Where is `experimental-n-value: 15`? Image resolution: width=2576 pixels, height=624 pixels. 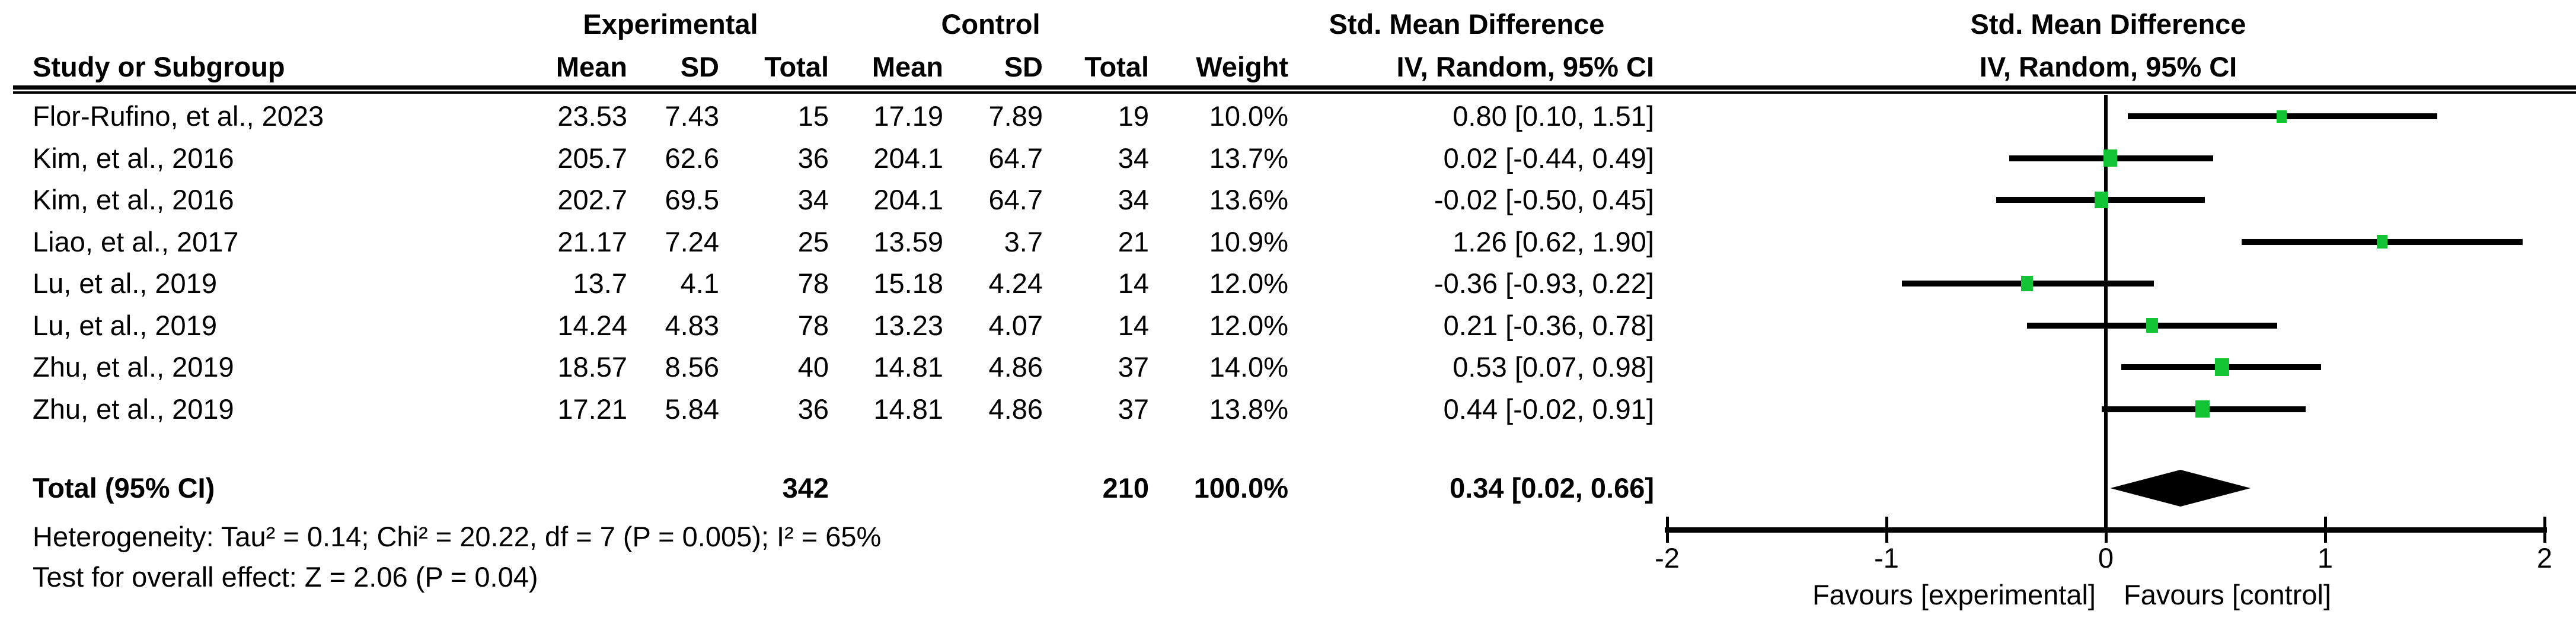 experimental-n-value: 15 is located at coordinates (813, 116).